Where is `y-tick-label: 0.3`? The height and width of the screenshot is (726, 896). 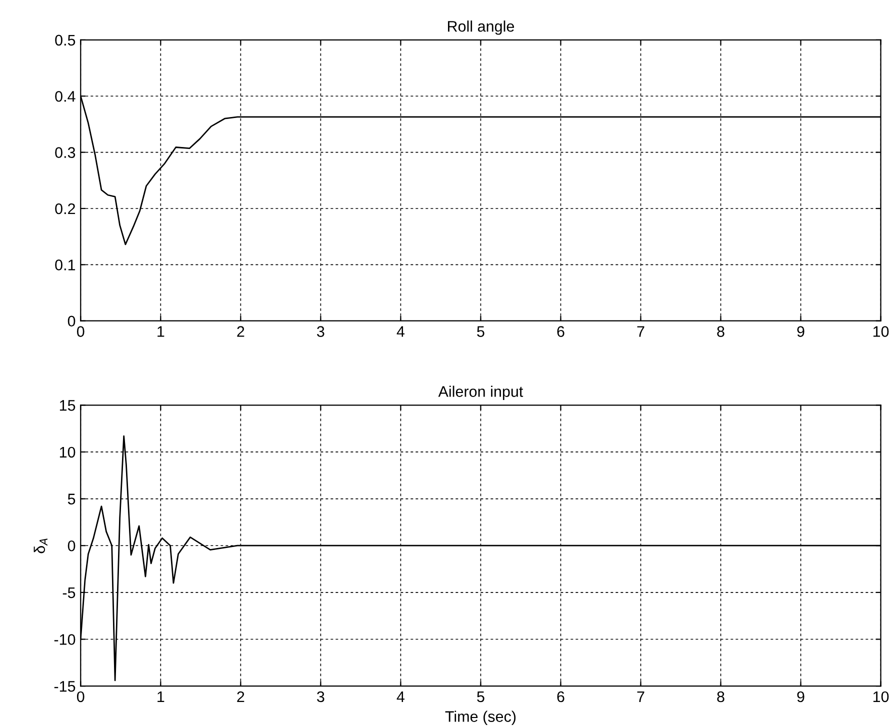 y-tick-label: 0.3 is located at coordinates (65, 152).